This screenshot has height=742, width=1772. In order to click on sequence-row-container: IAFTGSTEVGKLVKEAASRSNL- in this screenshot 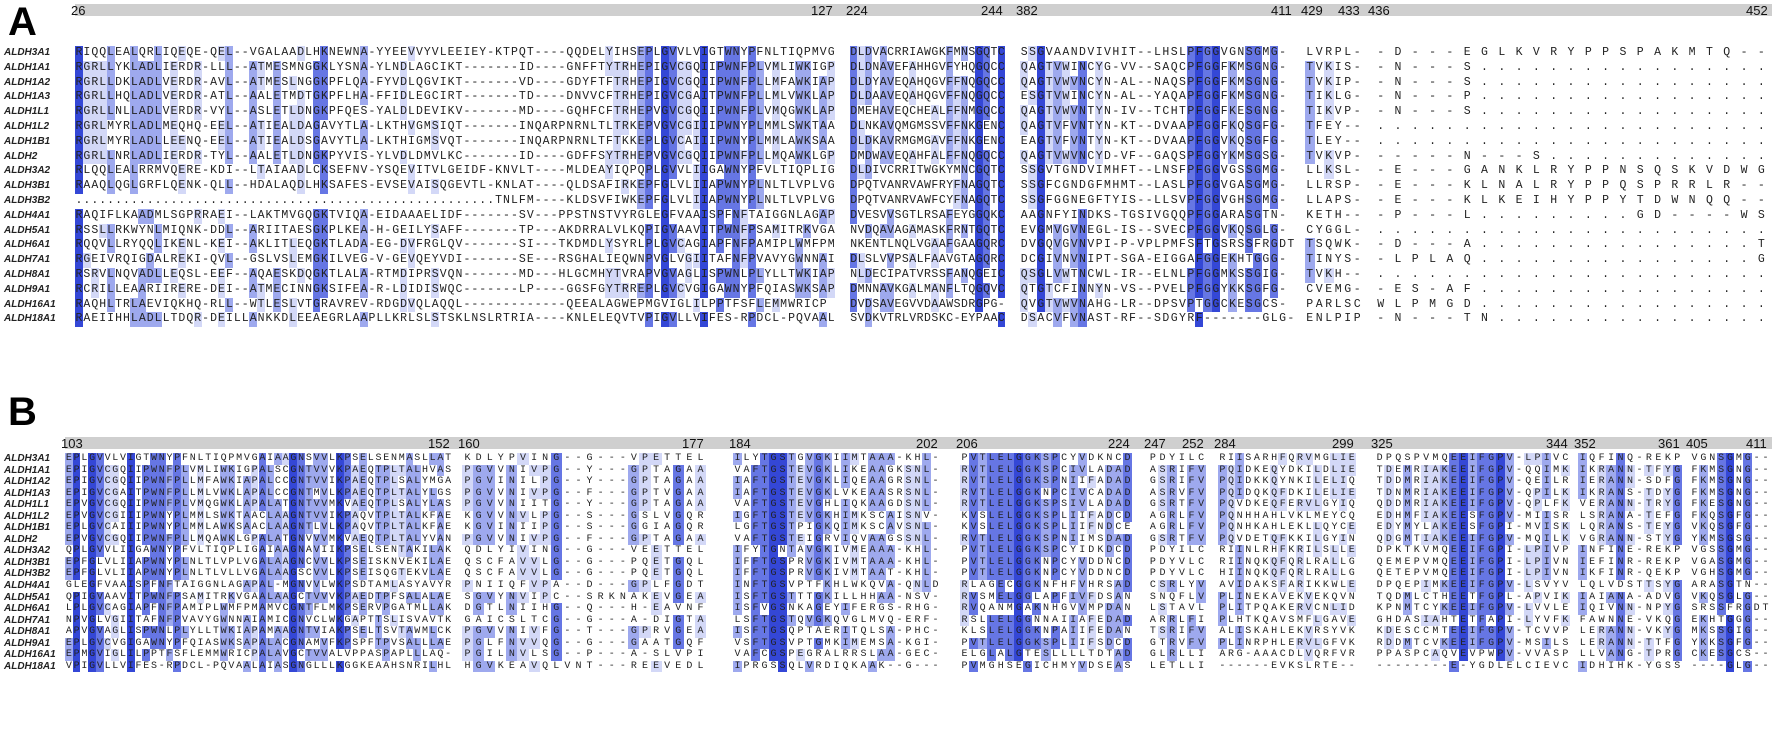, I will do `click(837, 493)`.